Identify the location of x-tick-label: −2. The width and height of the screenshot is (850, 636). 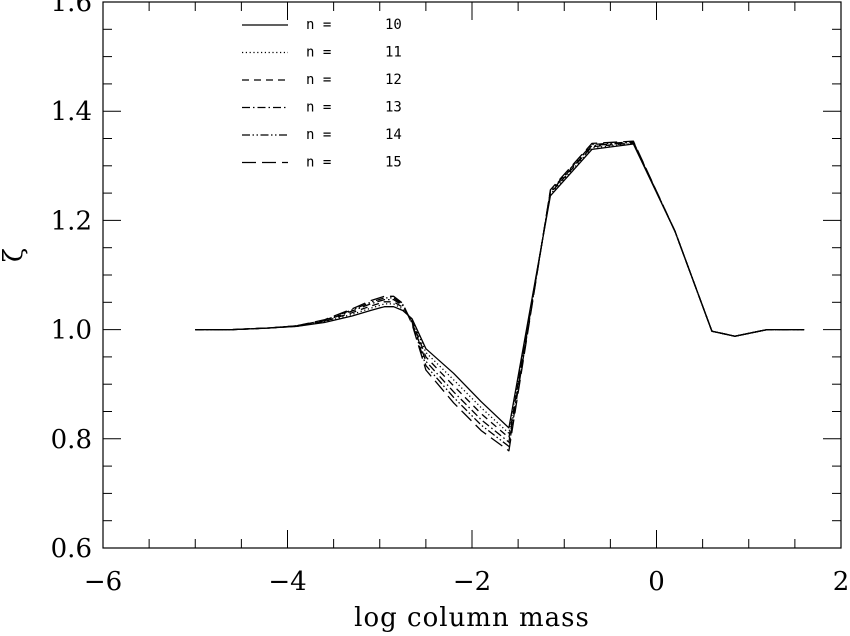
(472, 582).